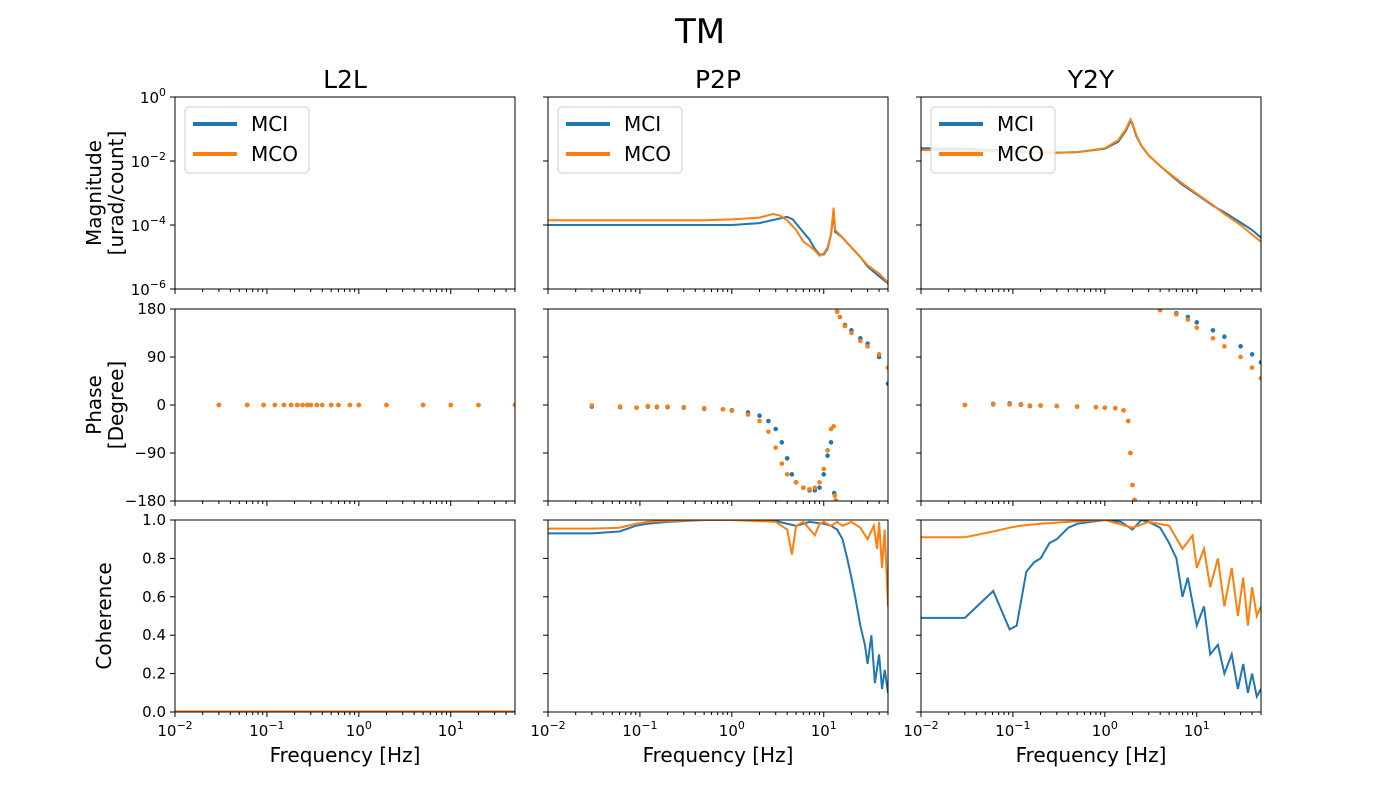  What do you see at coordinates (153, 96) in the screenshot?
I see `y-tick-label: 100` at bounding box center [153, 96].